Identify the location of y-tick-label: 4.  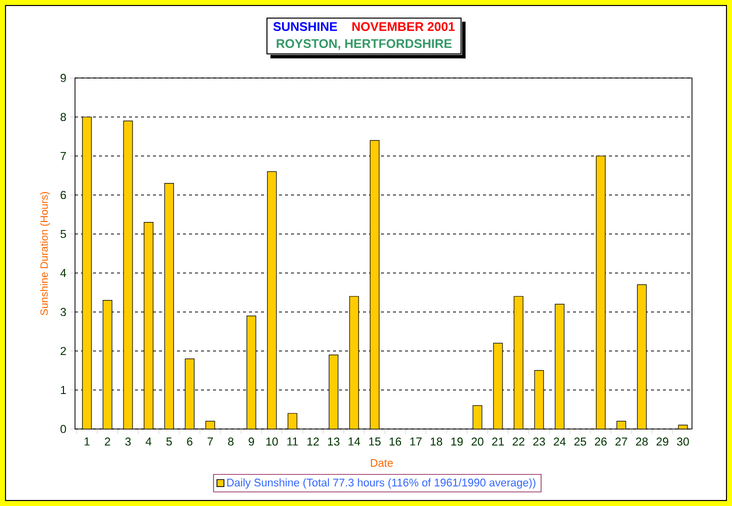
(63, 273).